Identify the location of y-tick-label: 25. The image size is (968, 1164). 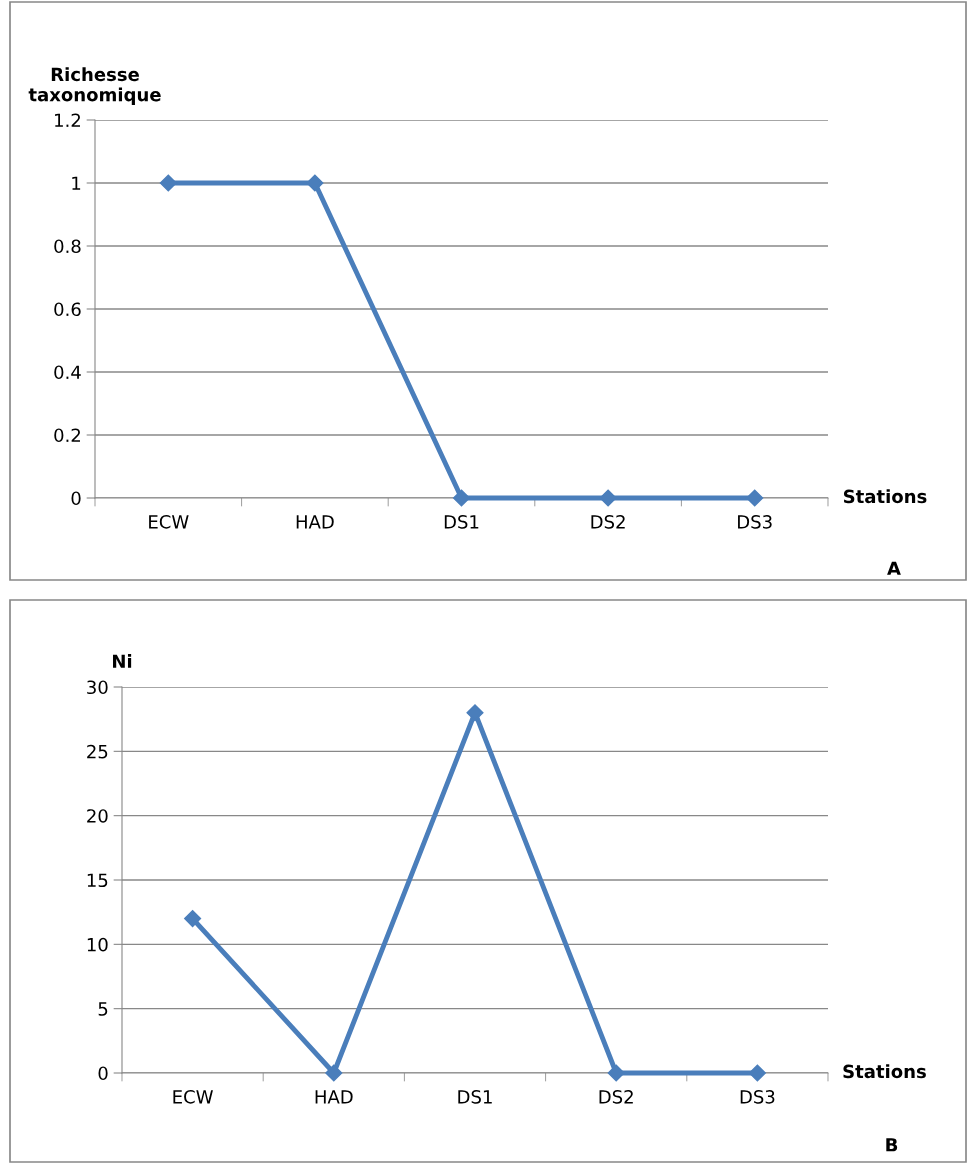
(97, 751).